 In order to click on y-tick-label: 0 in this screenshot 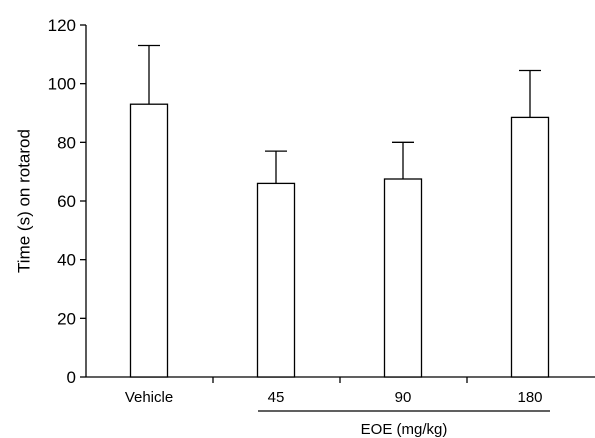, I will do `click(71, 377)`.